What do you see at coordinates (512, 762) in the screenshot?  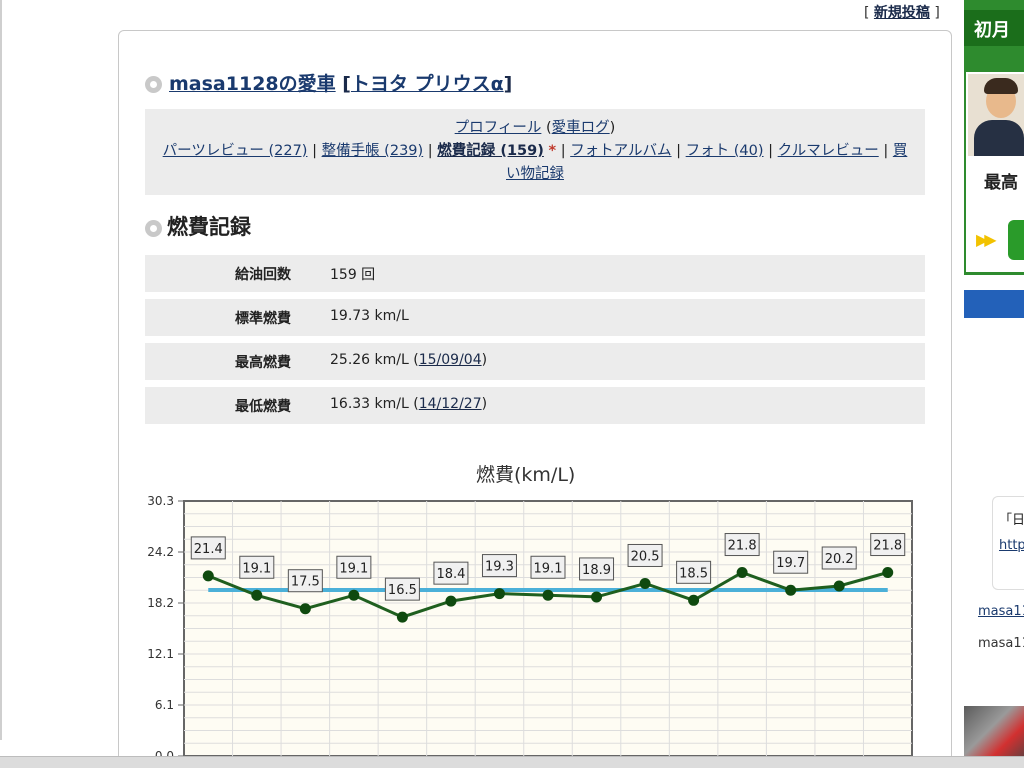 I see `bottom-scrollbar` at bounding box center [512, 762].